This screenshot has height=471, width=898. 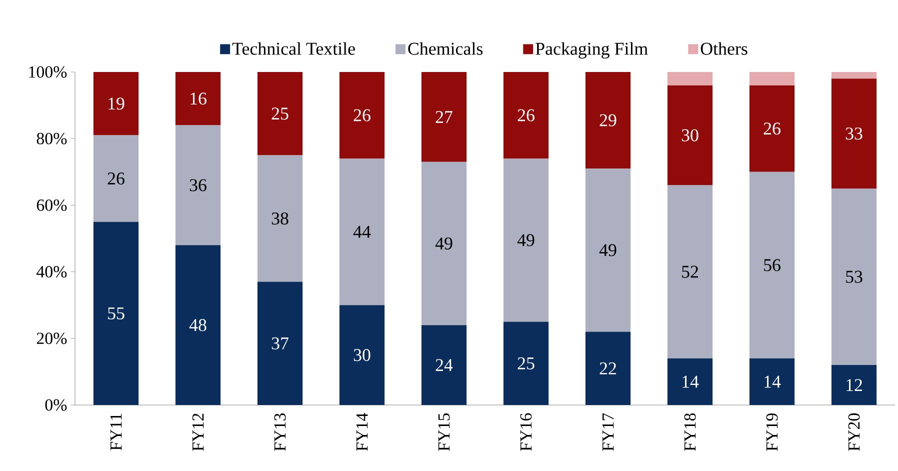 What do you see at coordinates (56, 405) in the screenshot?
I see `y-tick-label: 0%` at bounding box center [56, 405].